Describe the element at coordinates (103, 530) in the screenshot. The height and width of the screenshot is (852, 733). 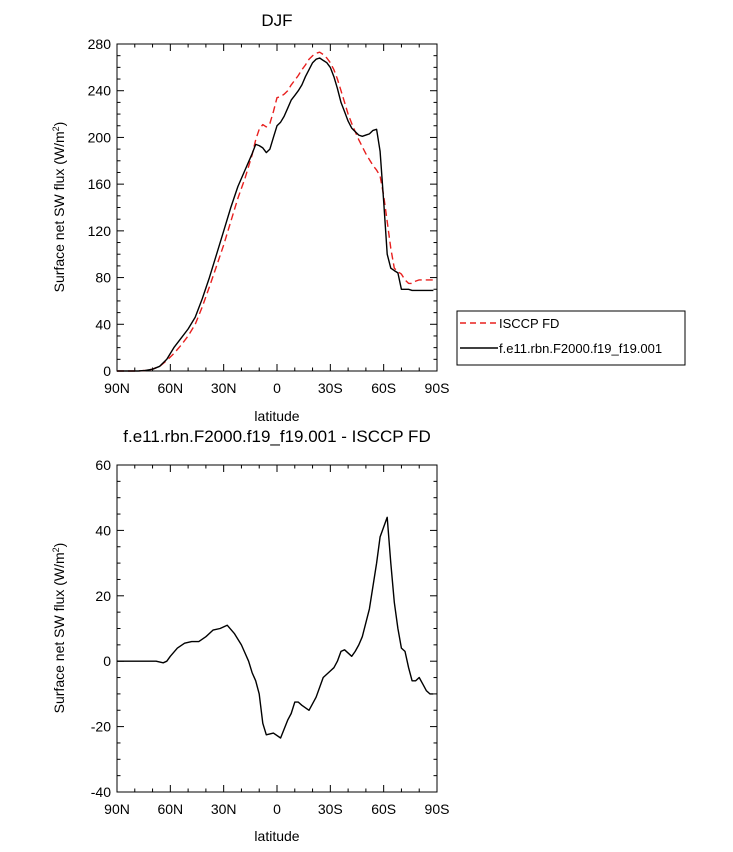
I see `bottom-chart-y-tick-label: 40` at that location.